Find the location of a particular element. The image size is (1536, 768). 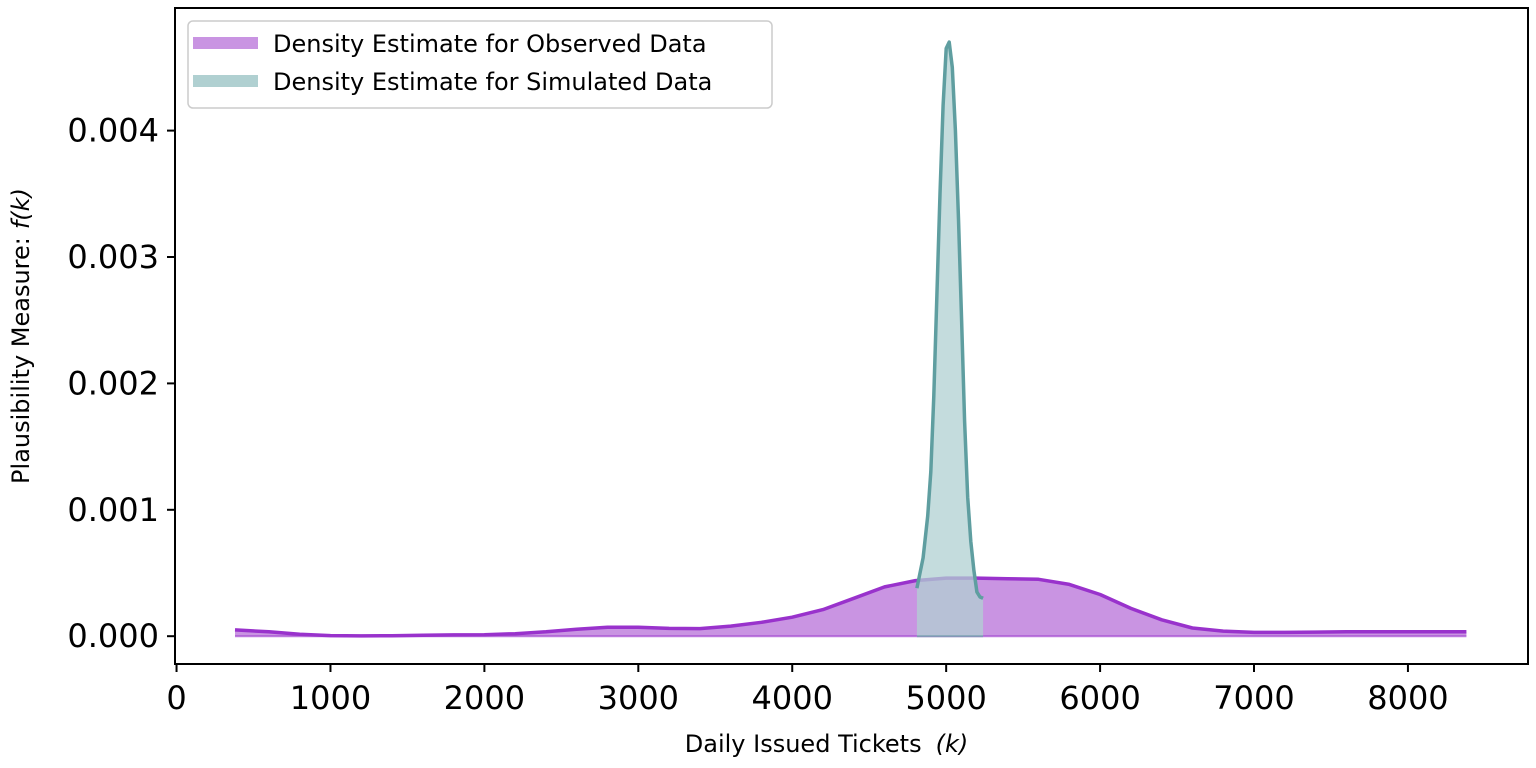

x-tick-label: 2000 is located at coordinates (484, 698).